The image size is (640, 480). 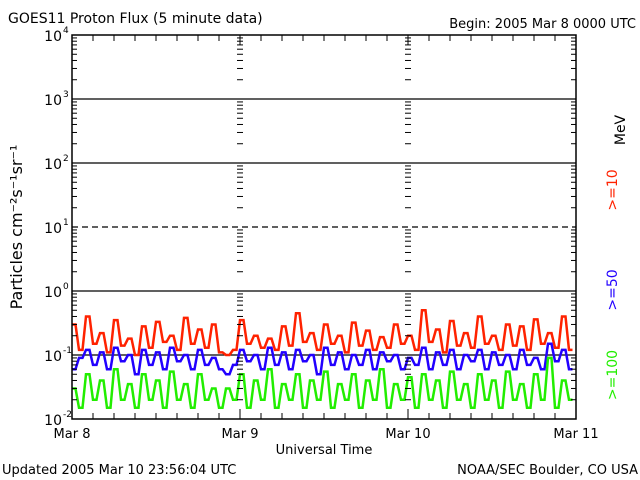 I want to click on x-tick-label: Mar 8, so click(x=72, y=434).